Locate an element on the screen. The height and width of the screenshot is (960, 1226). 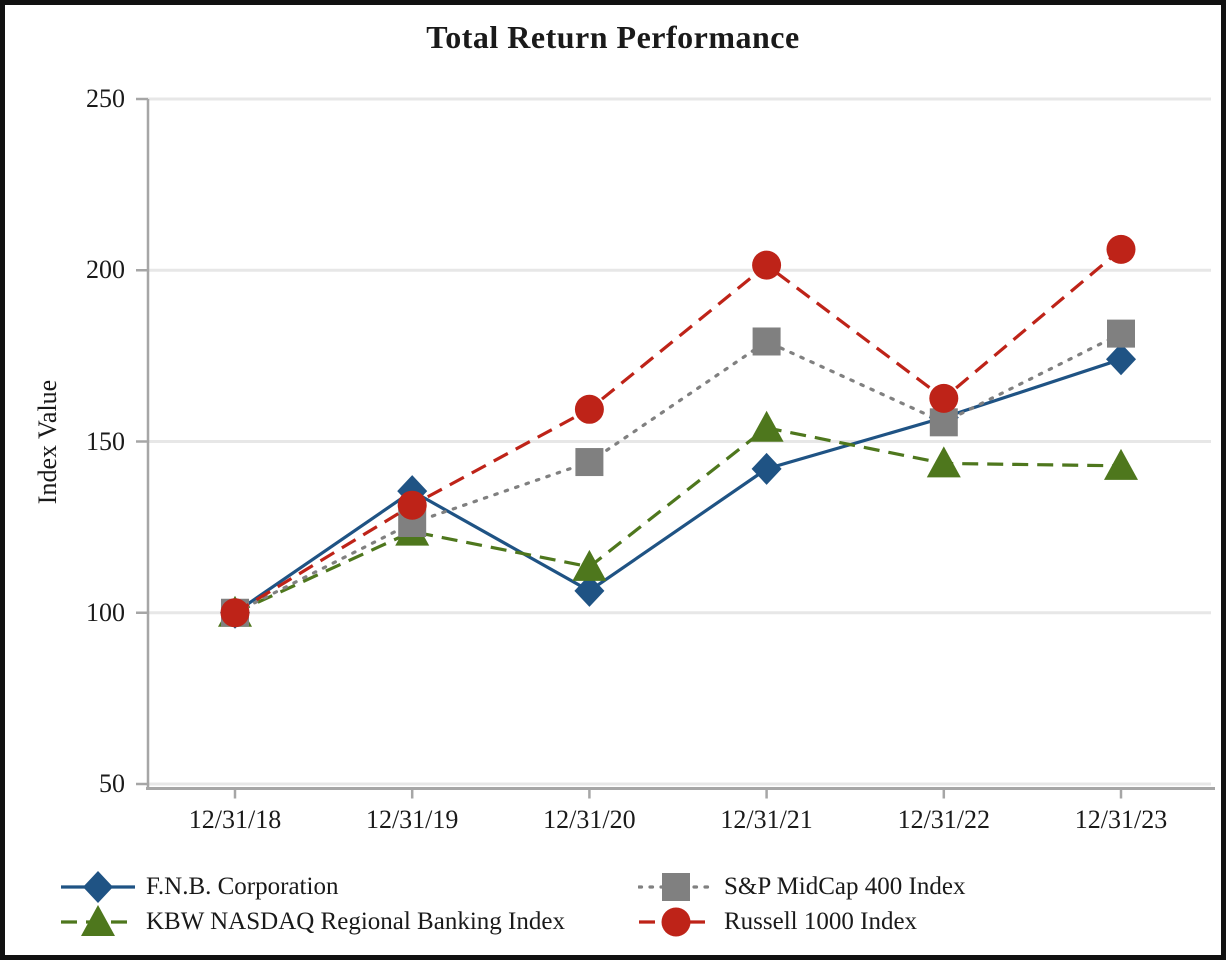
chart-title: Total Return Performance is located at coordinates (613, 37).